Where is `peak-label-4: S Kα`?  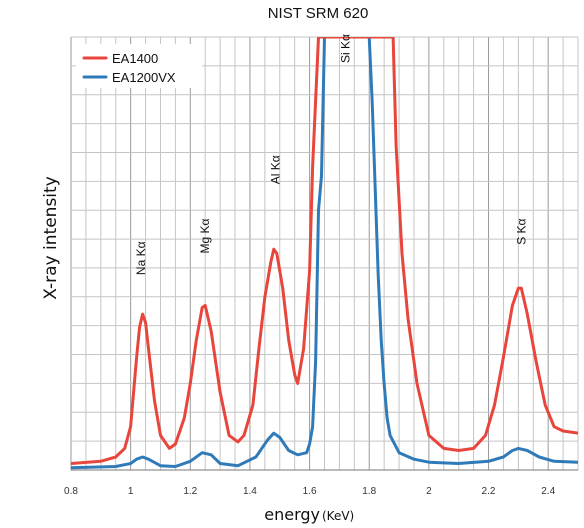 peak-label-4: S Kα is located at coordinates (521, 231).